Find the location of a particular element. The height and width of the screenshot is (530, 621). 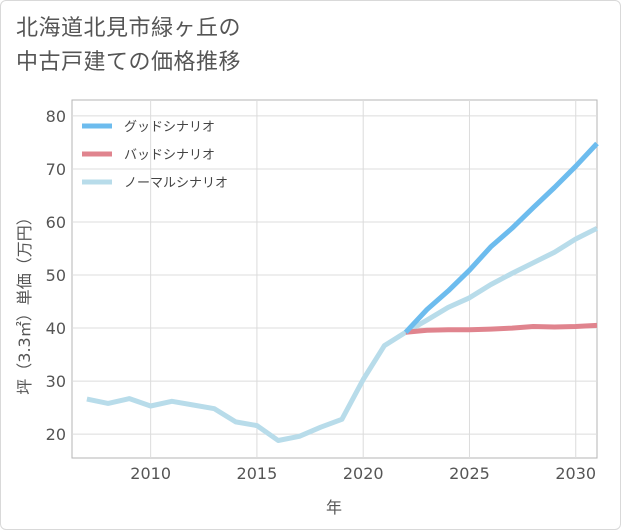

chart-title: 北海道北見市緑ヶ丘の 中古戸建ての価格推移 is located at coordinates (128, 46).